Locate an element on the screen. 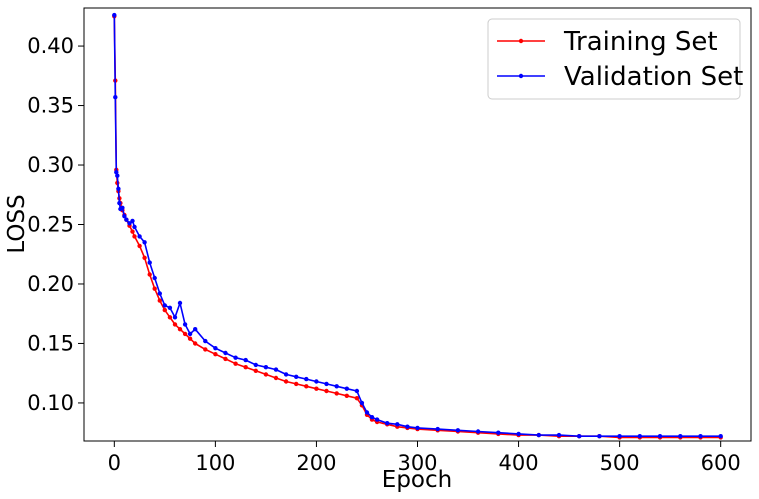  y-tick-label: 0.25 is located at coordinates (50, 225).